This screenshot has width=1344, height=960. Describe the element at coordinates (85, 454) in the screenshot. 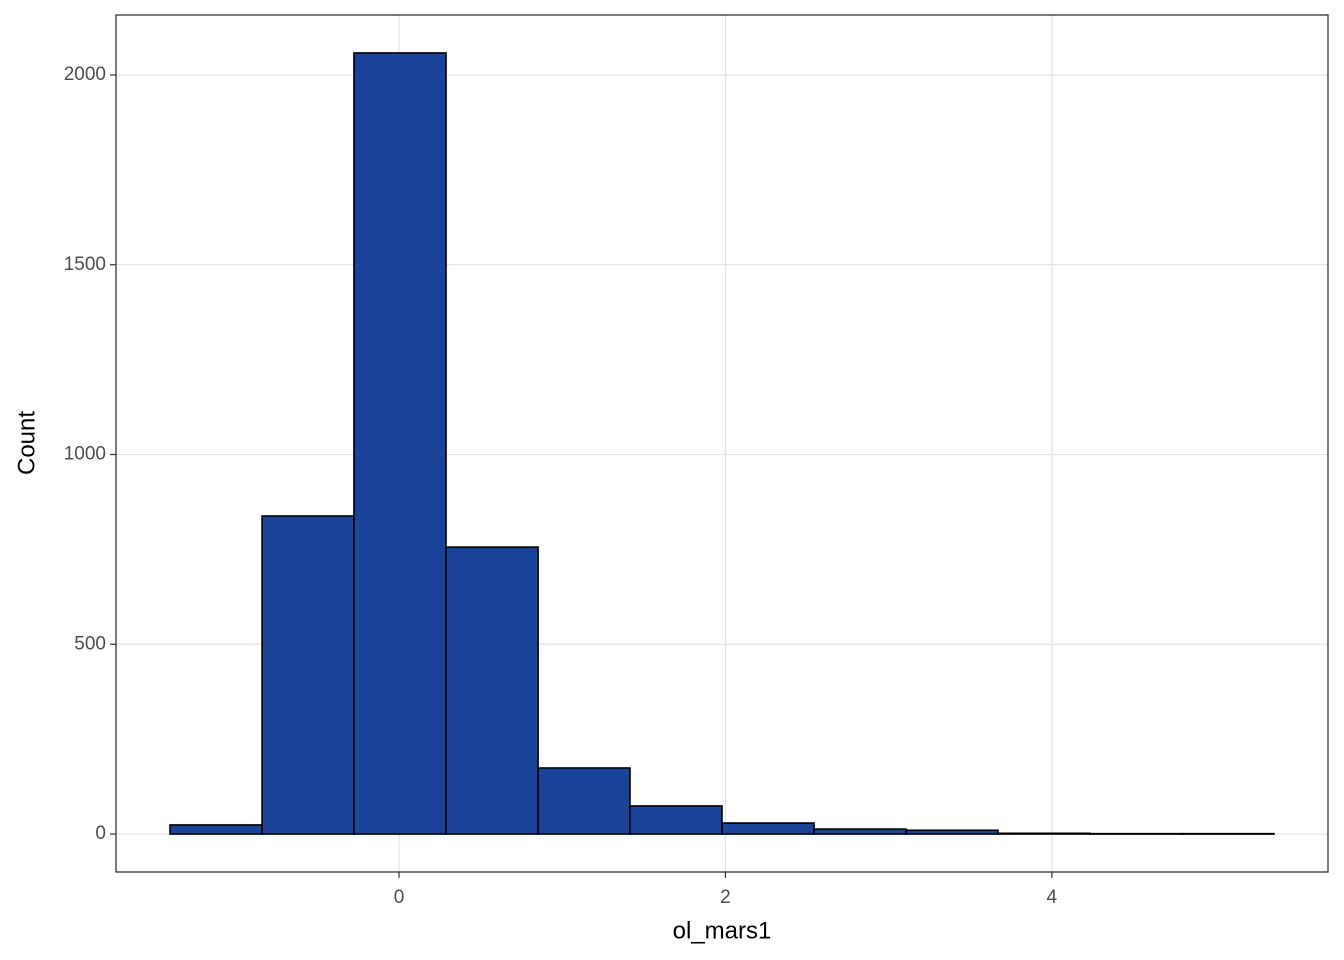

I see `y-tick-label: 1000` at that location.